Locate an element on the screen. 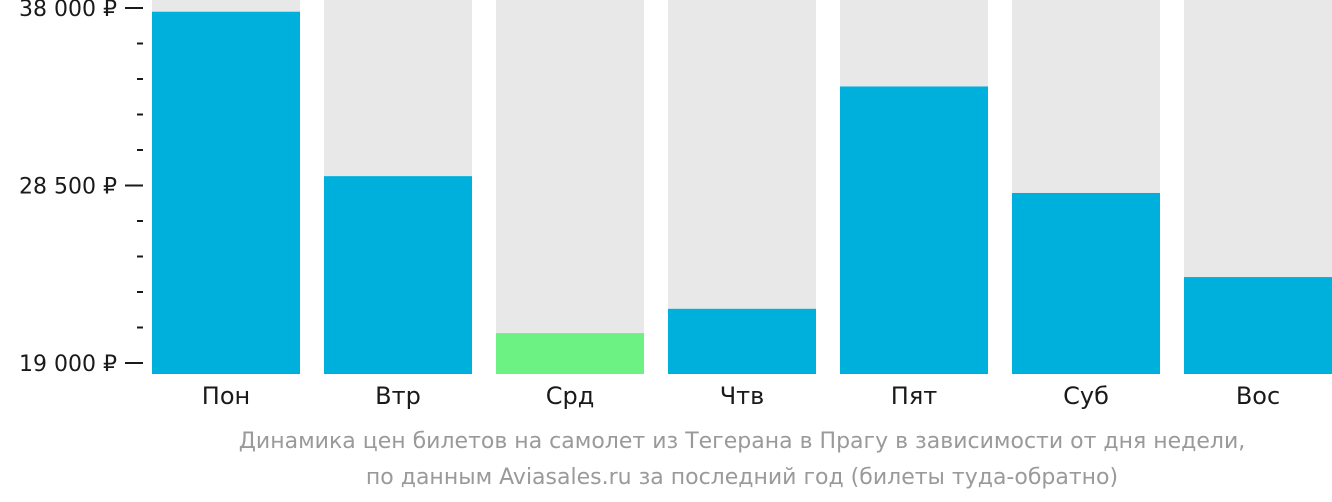 The height and width of the screenshot is (502, 1332). x-tick-label: Чтв is located at coordinates (742, 396).